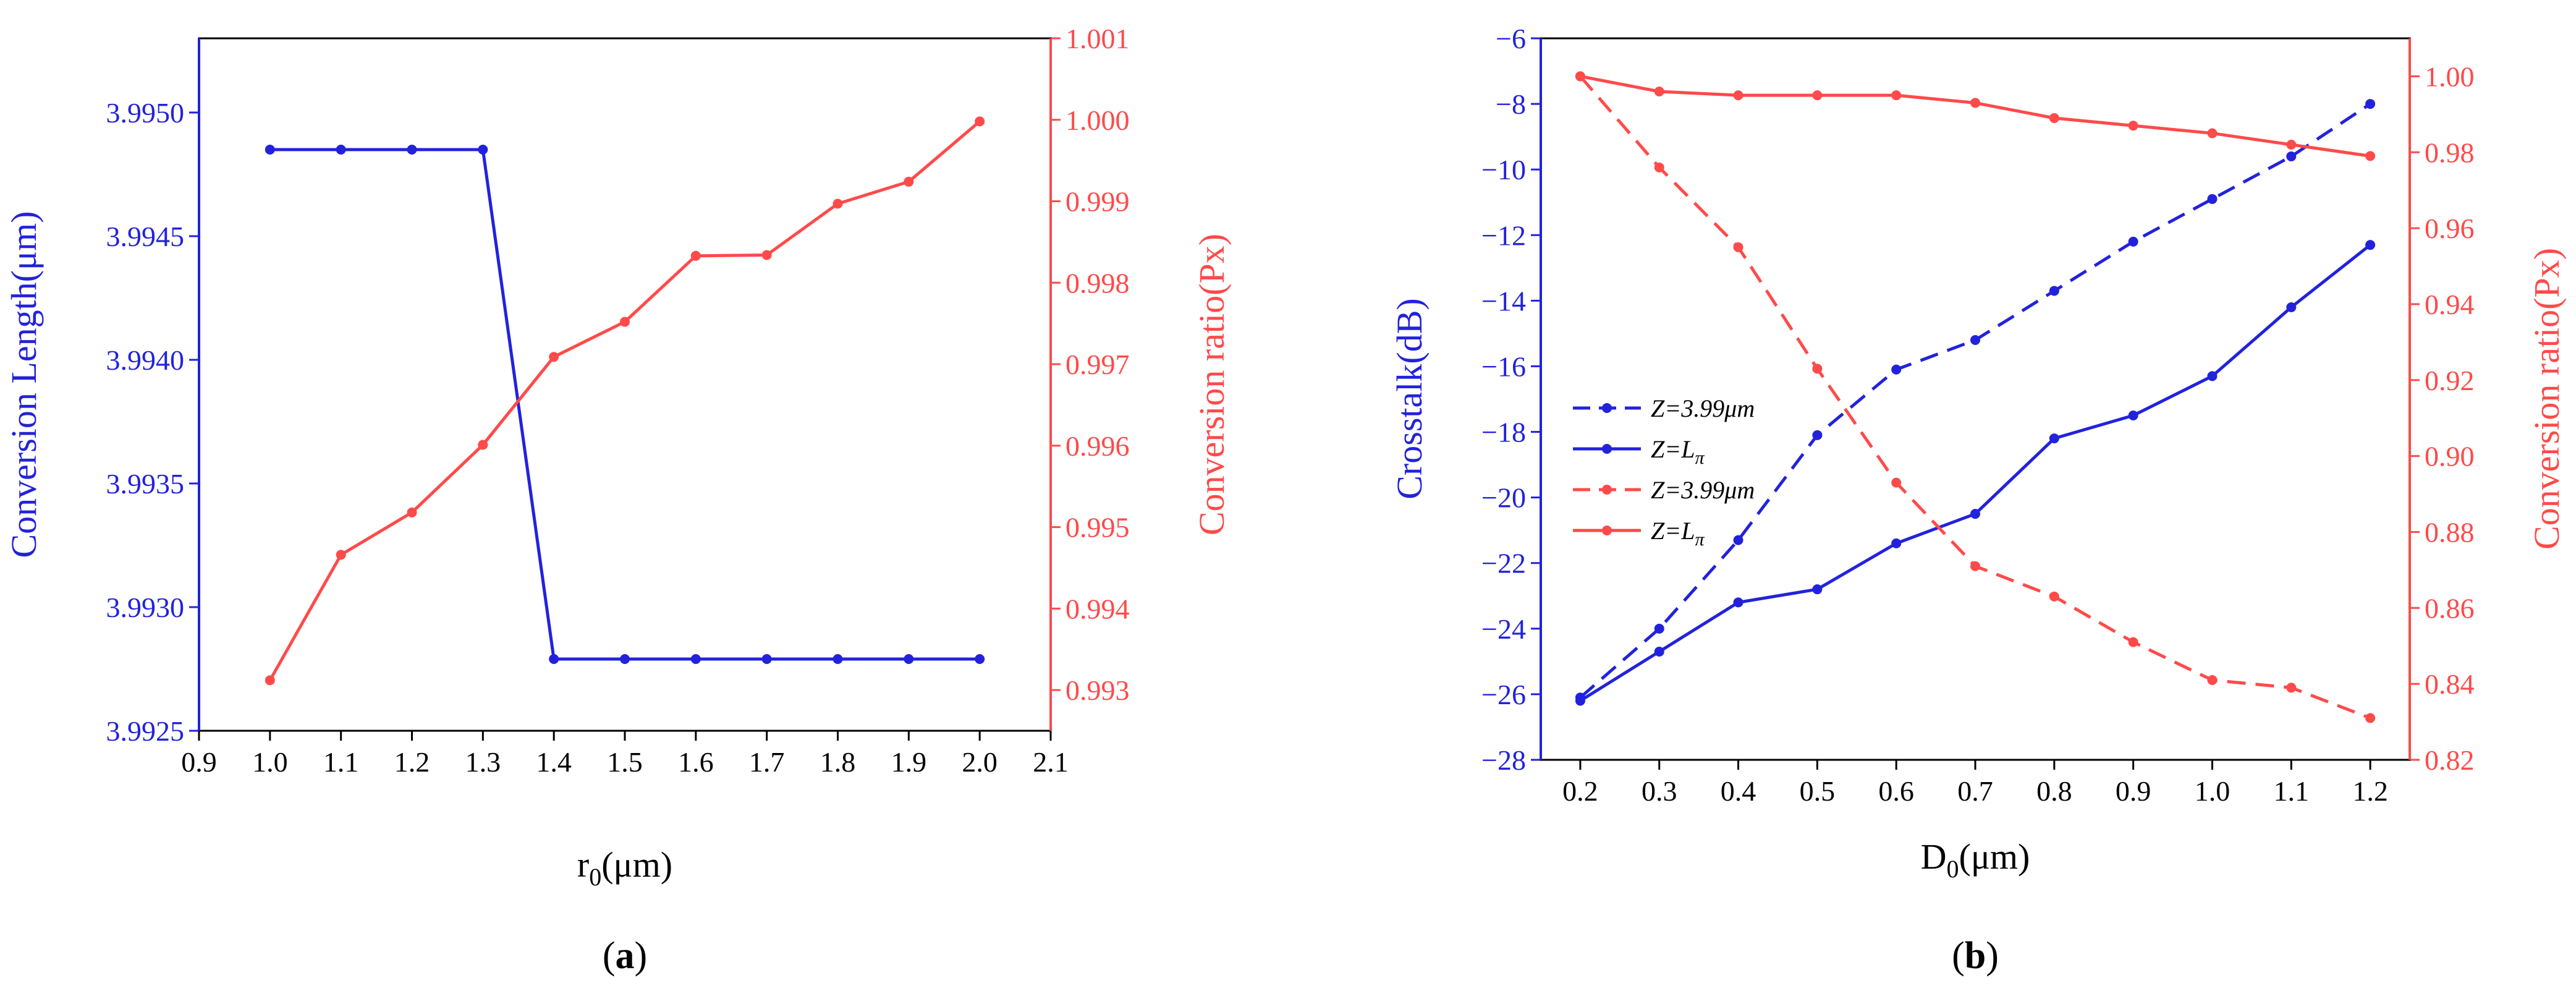 Image resolution: width=2576 pixels, height=996 pixels. Describe the element at coordinates (24, 384) in the screenshot. I see `panel-a-left-axis-title: Conversion Length(μm)` at that location.